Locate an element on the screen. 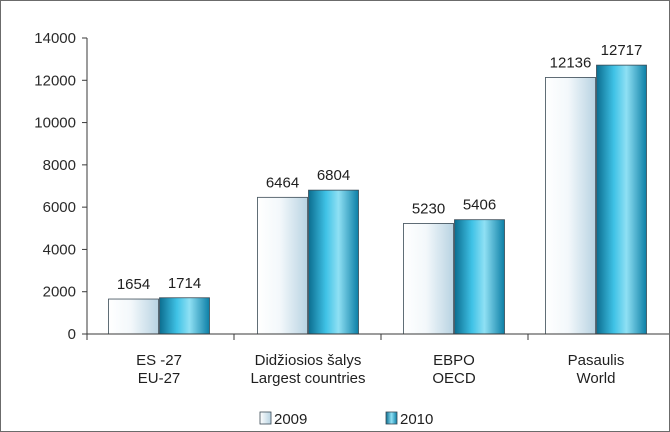  data-label: 6804 is located at coordinates (333, 175).